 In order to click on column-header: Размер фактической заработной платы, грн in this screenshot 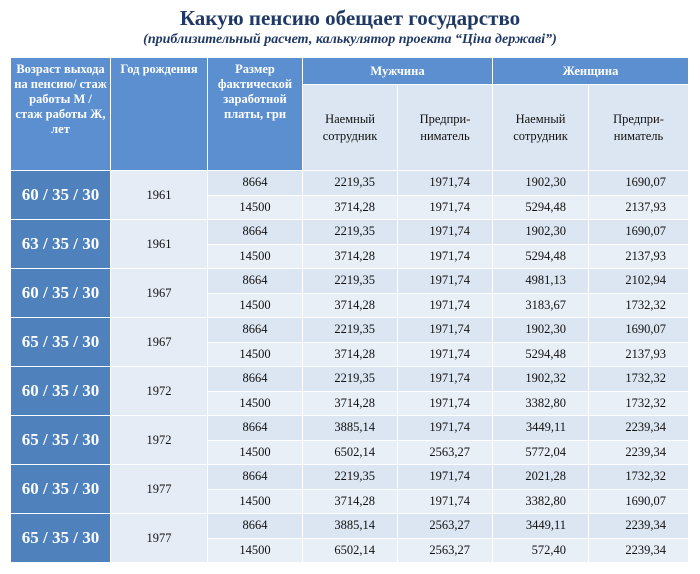, I will do `click(255, 114)`.